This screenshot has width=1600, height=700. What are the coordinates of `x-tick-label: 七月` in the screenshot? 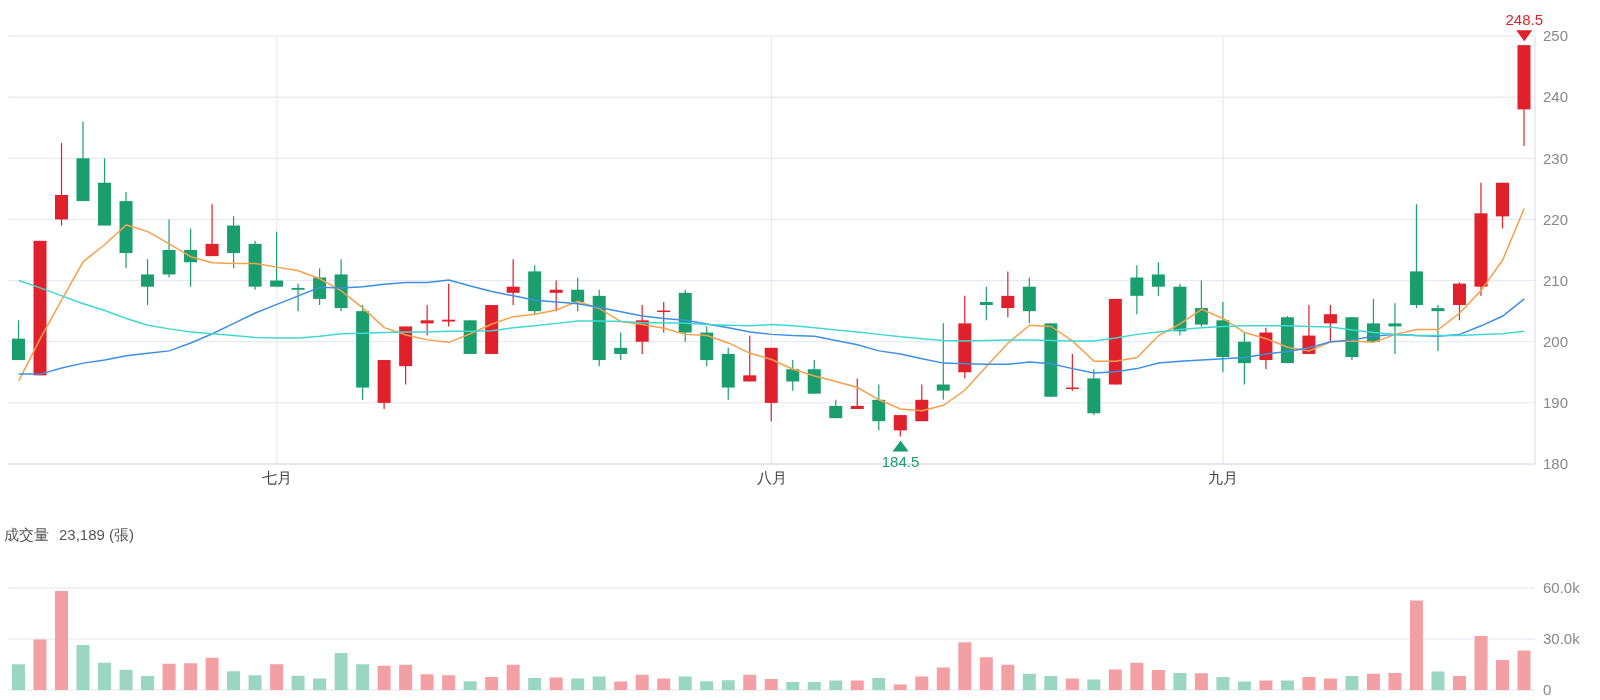 It's located at (276, 477).